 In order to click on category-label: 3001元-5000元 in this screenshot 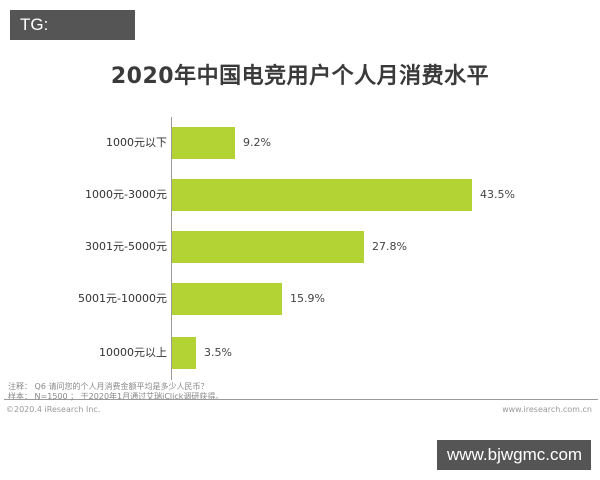, I will do `click(126, 246)`.